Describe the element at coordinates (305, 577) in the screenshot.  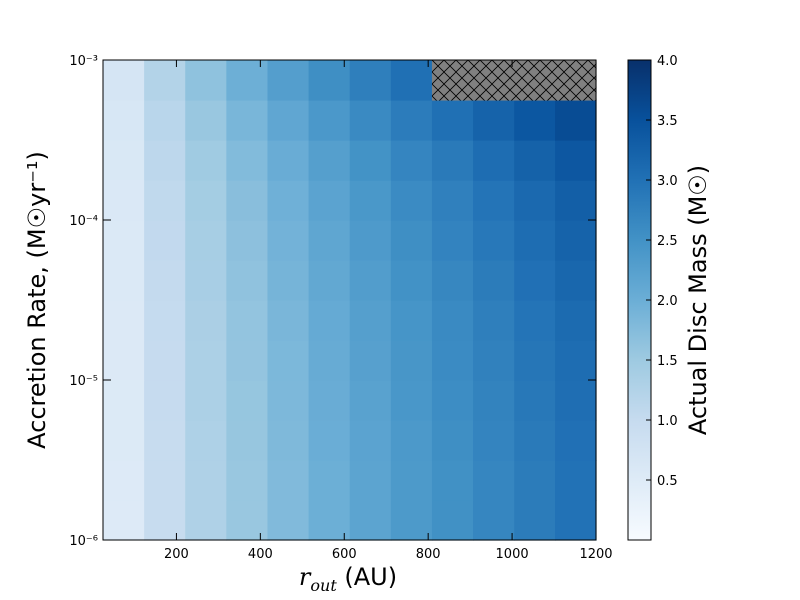
I see `x-label-base: r` at that location.